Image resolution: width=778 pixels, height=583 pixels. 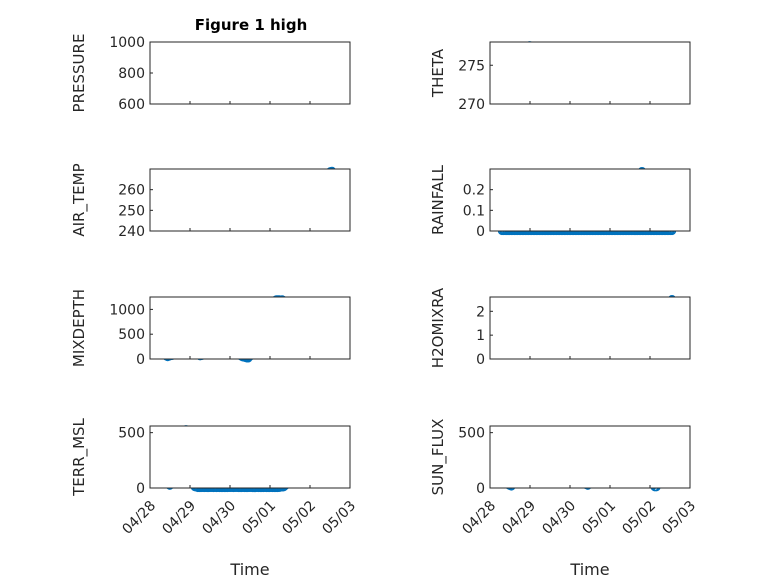 I want to click on y-tick-label: 2, so click(x=480, y=312).